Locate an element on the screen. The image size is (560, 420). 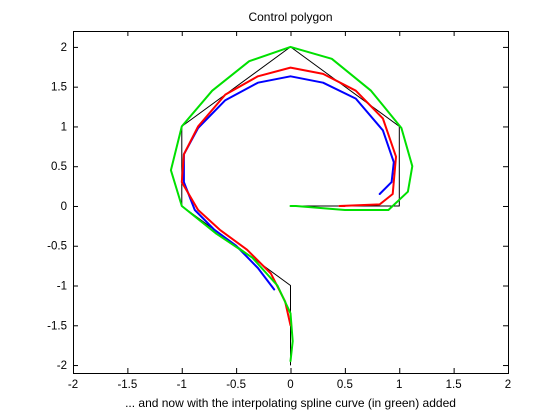
x-tick-label: -2 is located at coordinates (73, 385).